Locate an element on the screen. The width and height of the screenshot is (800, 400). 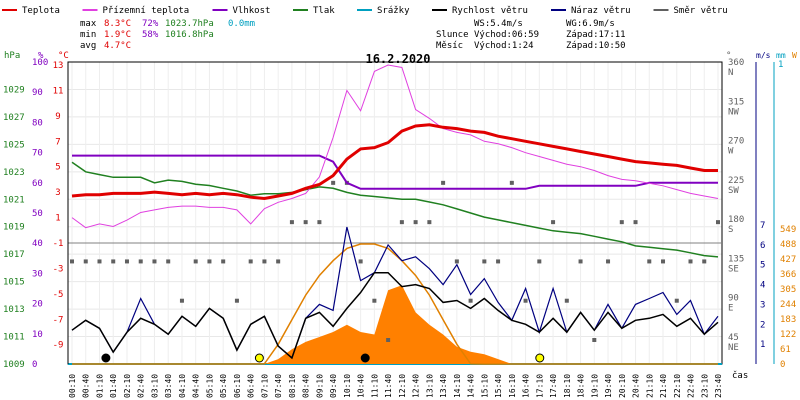
x-tick-39: 19:40 is located at coordinates (608, 386).